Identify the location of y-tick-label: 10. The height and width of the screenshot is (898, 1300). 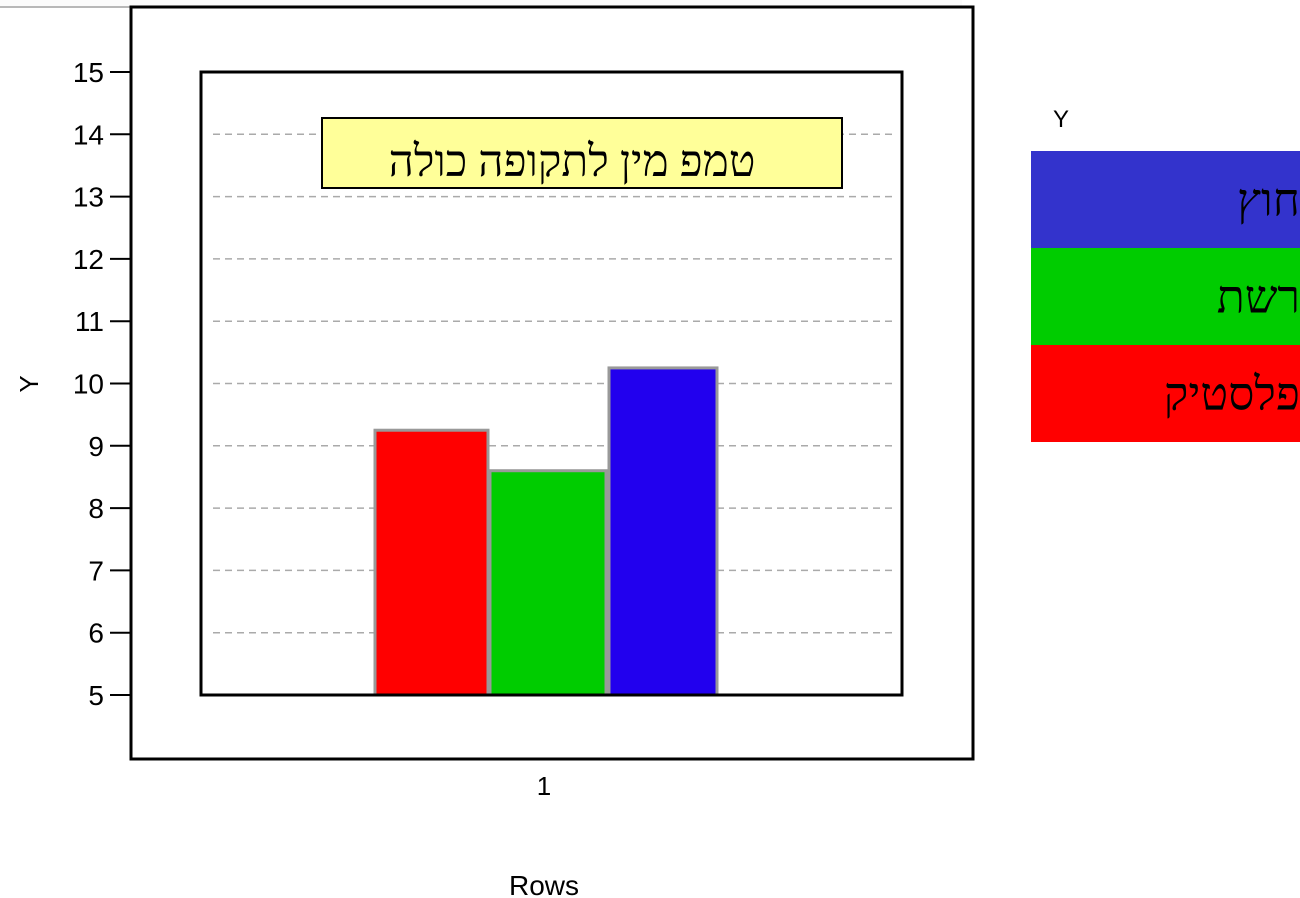
(88, 384).